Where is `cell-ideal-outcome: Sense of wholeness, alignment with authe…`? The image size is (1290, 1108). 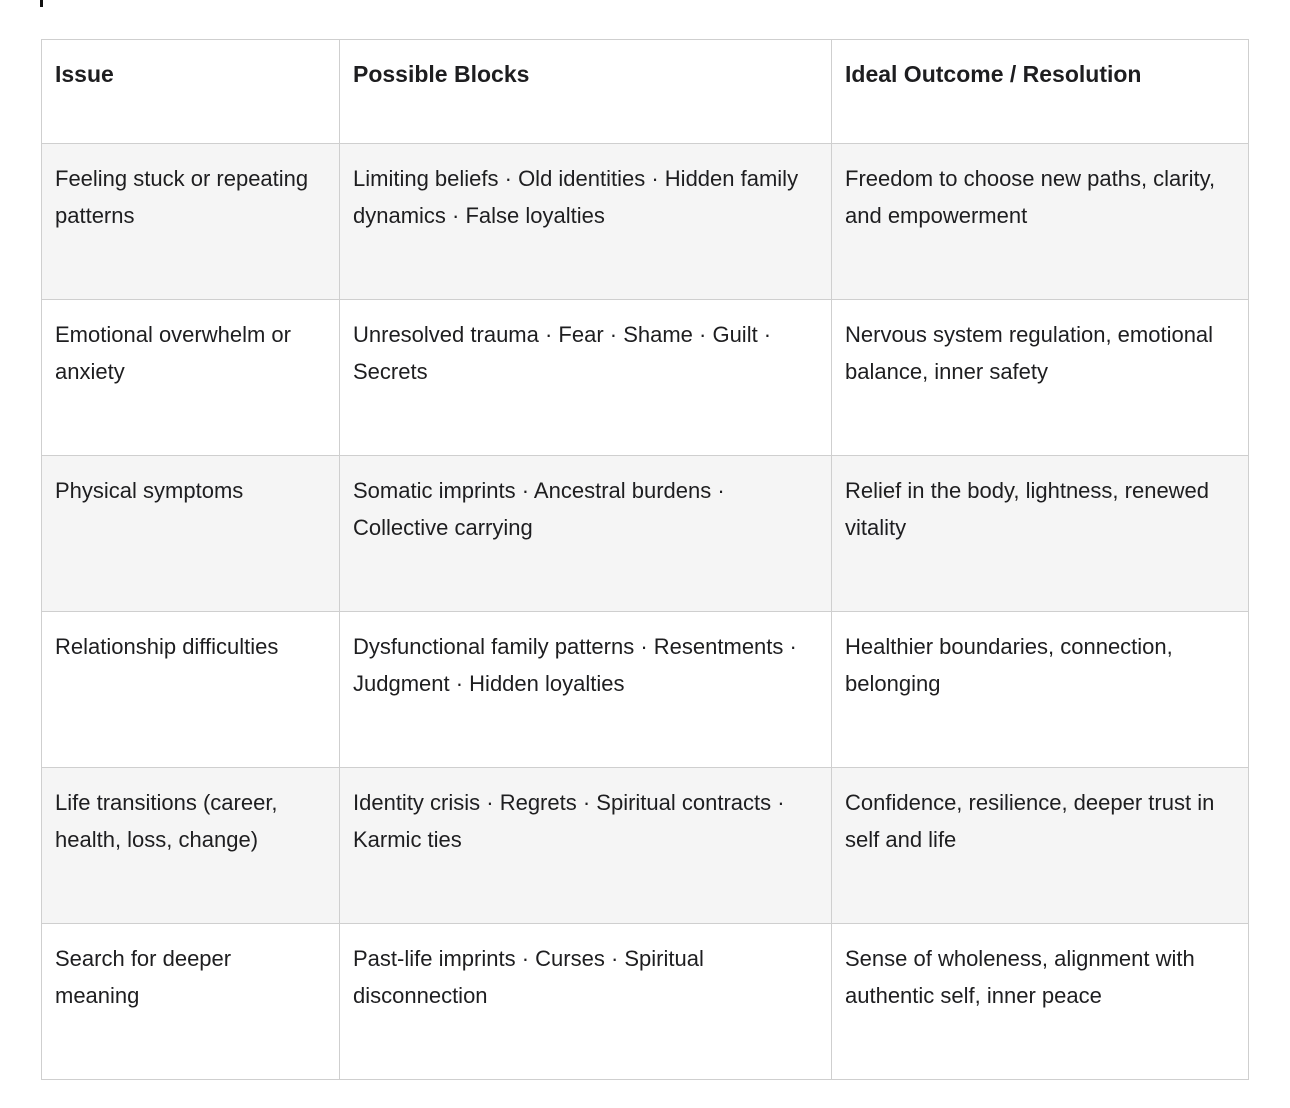 cell-ideal-outcome: Sense of wholeness, alignment with authe… is located at coordinates (1040, 1001).